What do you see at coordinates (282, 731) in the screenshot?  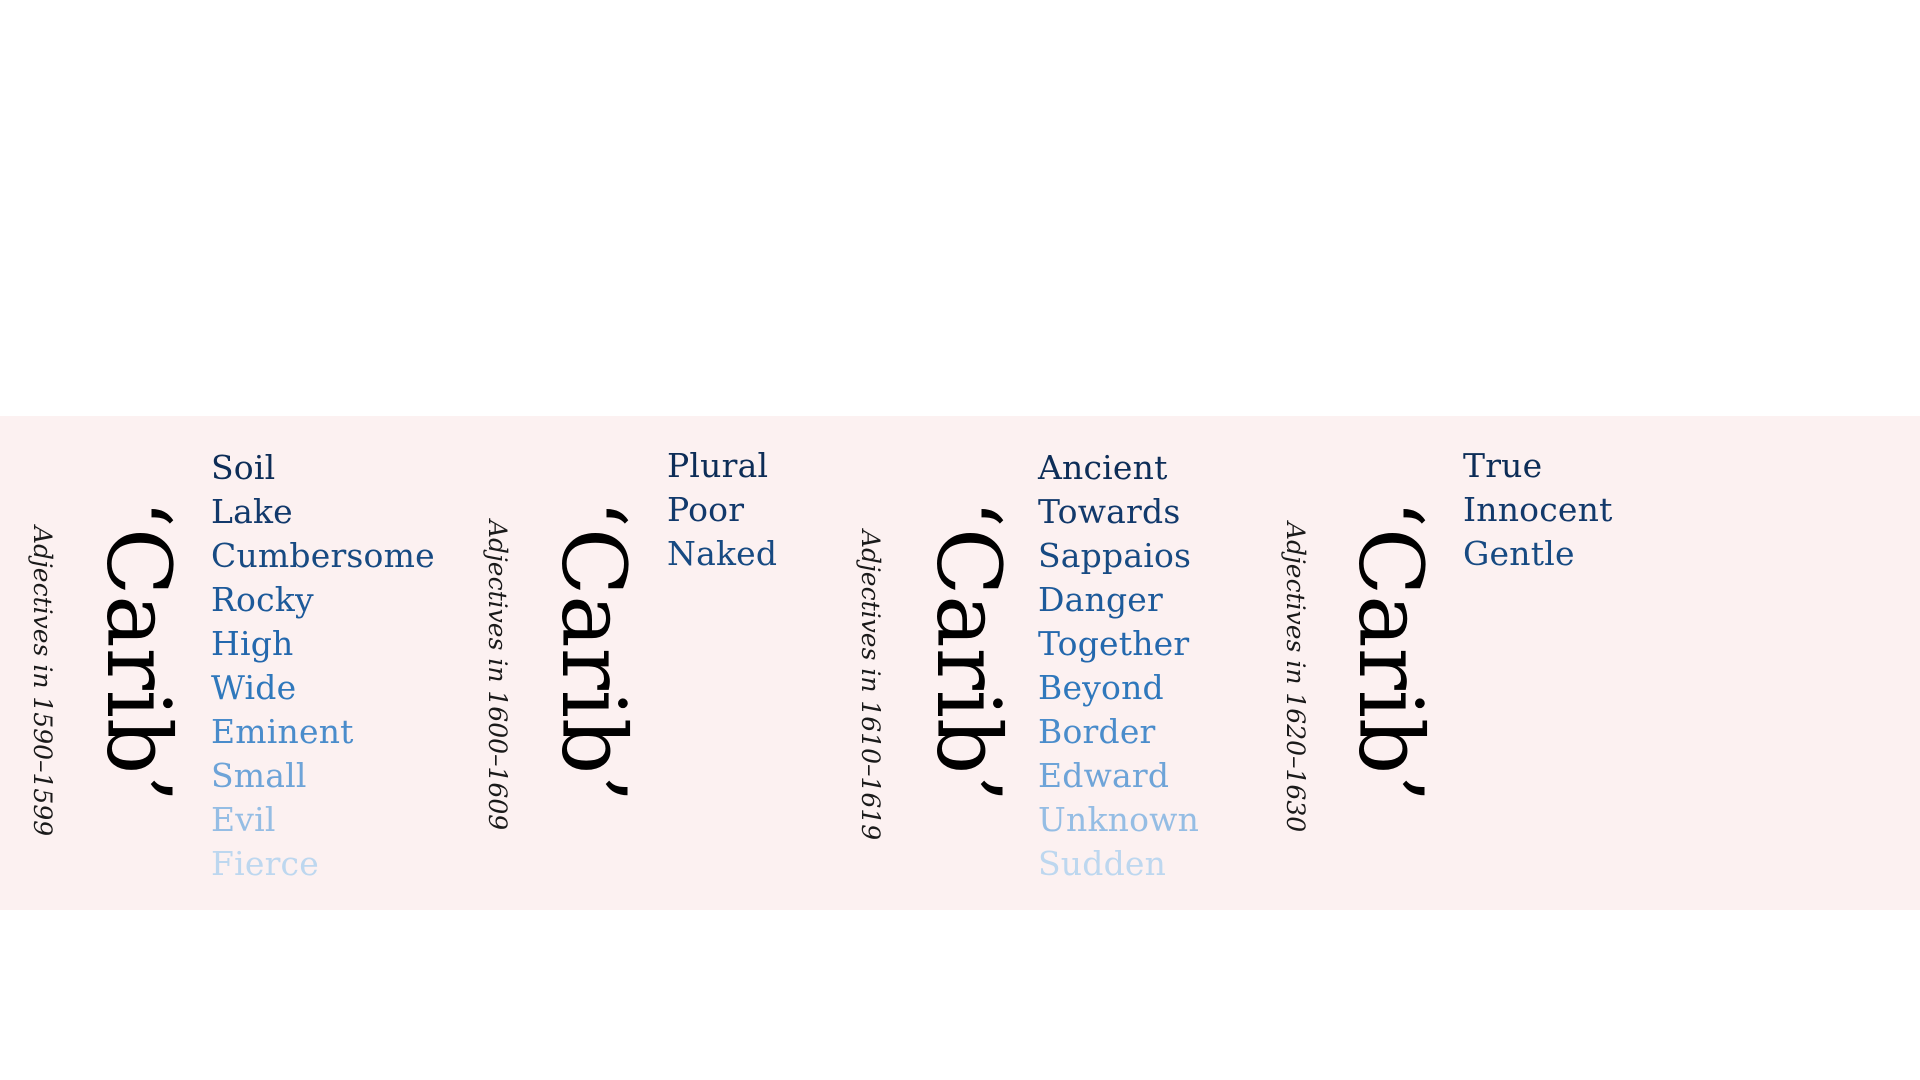 I see `adjective-item: Eminent` at bounding box center [282, 731].